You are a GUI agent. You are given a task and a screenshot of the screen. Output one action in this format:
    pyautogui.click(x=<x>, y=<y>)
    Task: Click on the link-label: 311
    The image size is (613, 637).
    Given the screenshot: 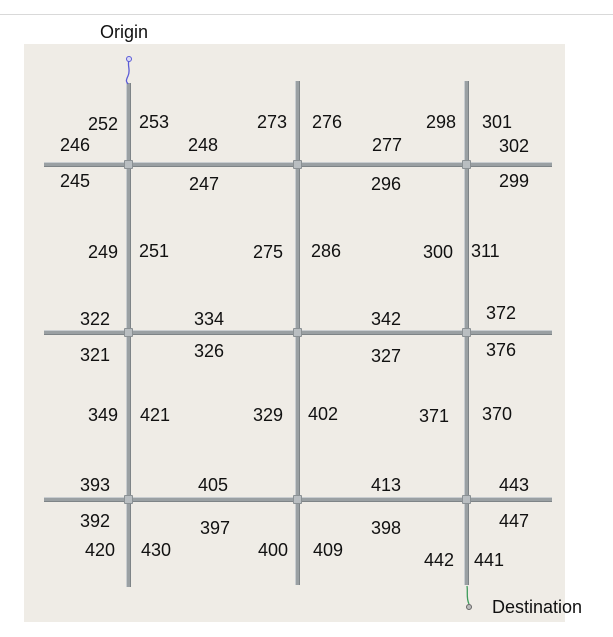 What is the action you would take?
    pyautogui.click(x=485, y=251)
    